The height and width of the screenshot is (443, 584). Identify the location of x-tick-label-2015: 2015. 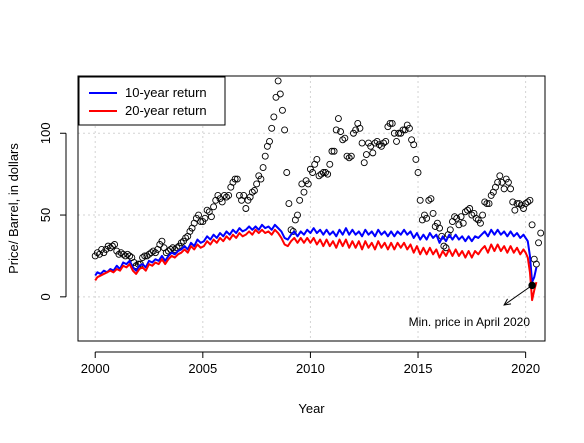
(418, 368).